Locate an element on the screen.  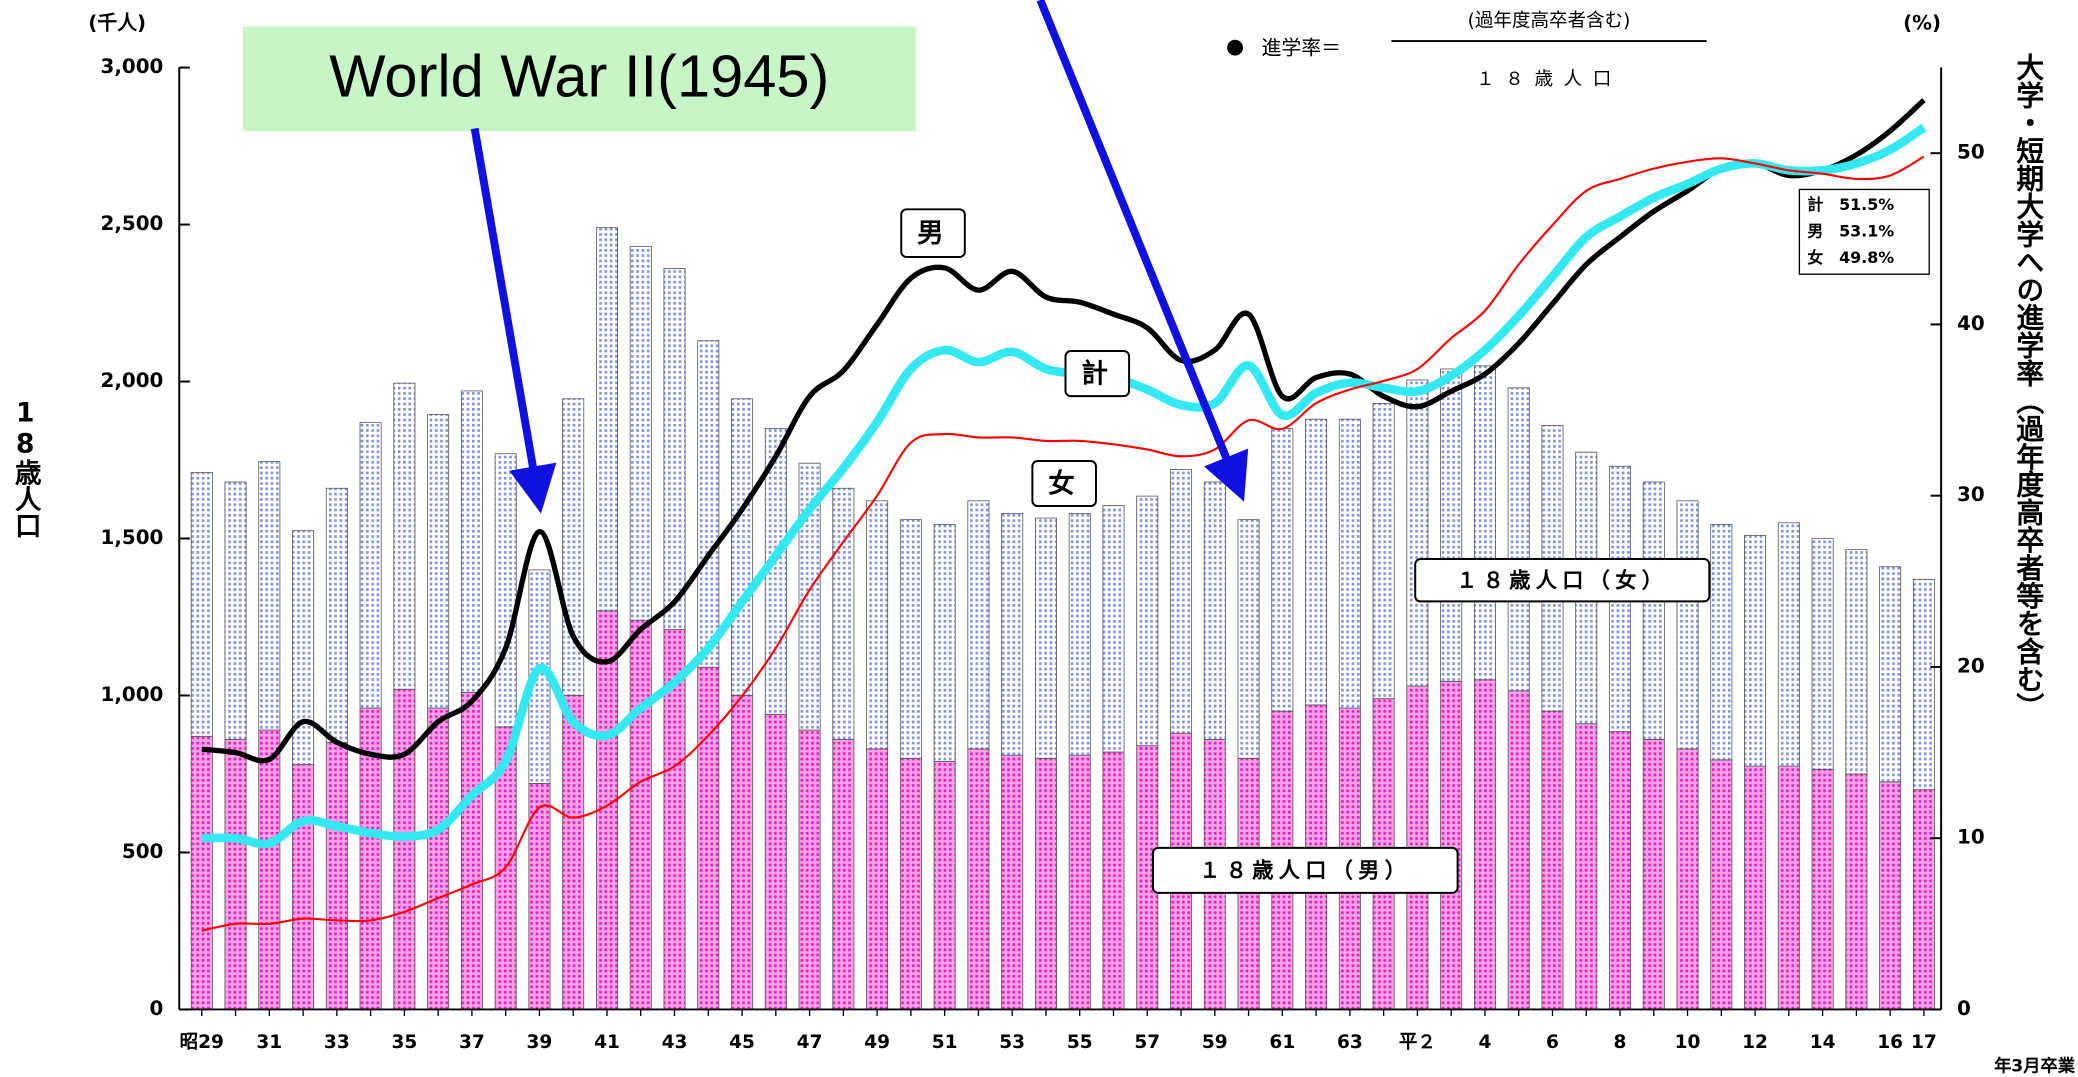
x-tick-label: 昭29 is located at coordinates (202, 1042).